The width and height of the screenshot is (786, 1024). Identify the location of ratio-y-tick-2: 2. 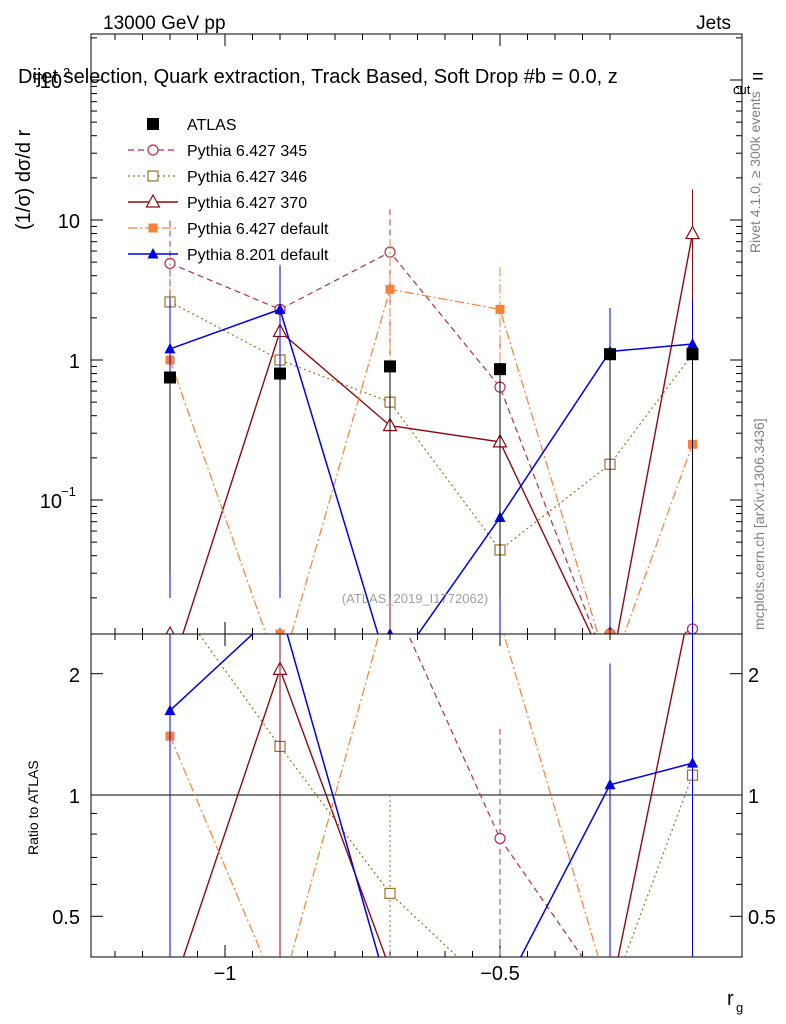
(74, 676).